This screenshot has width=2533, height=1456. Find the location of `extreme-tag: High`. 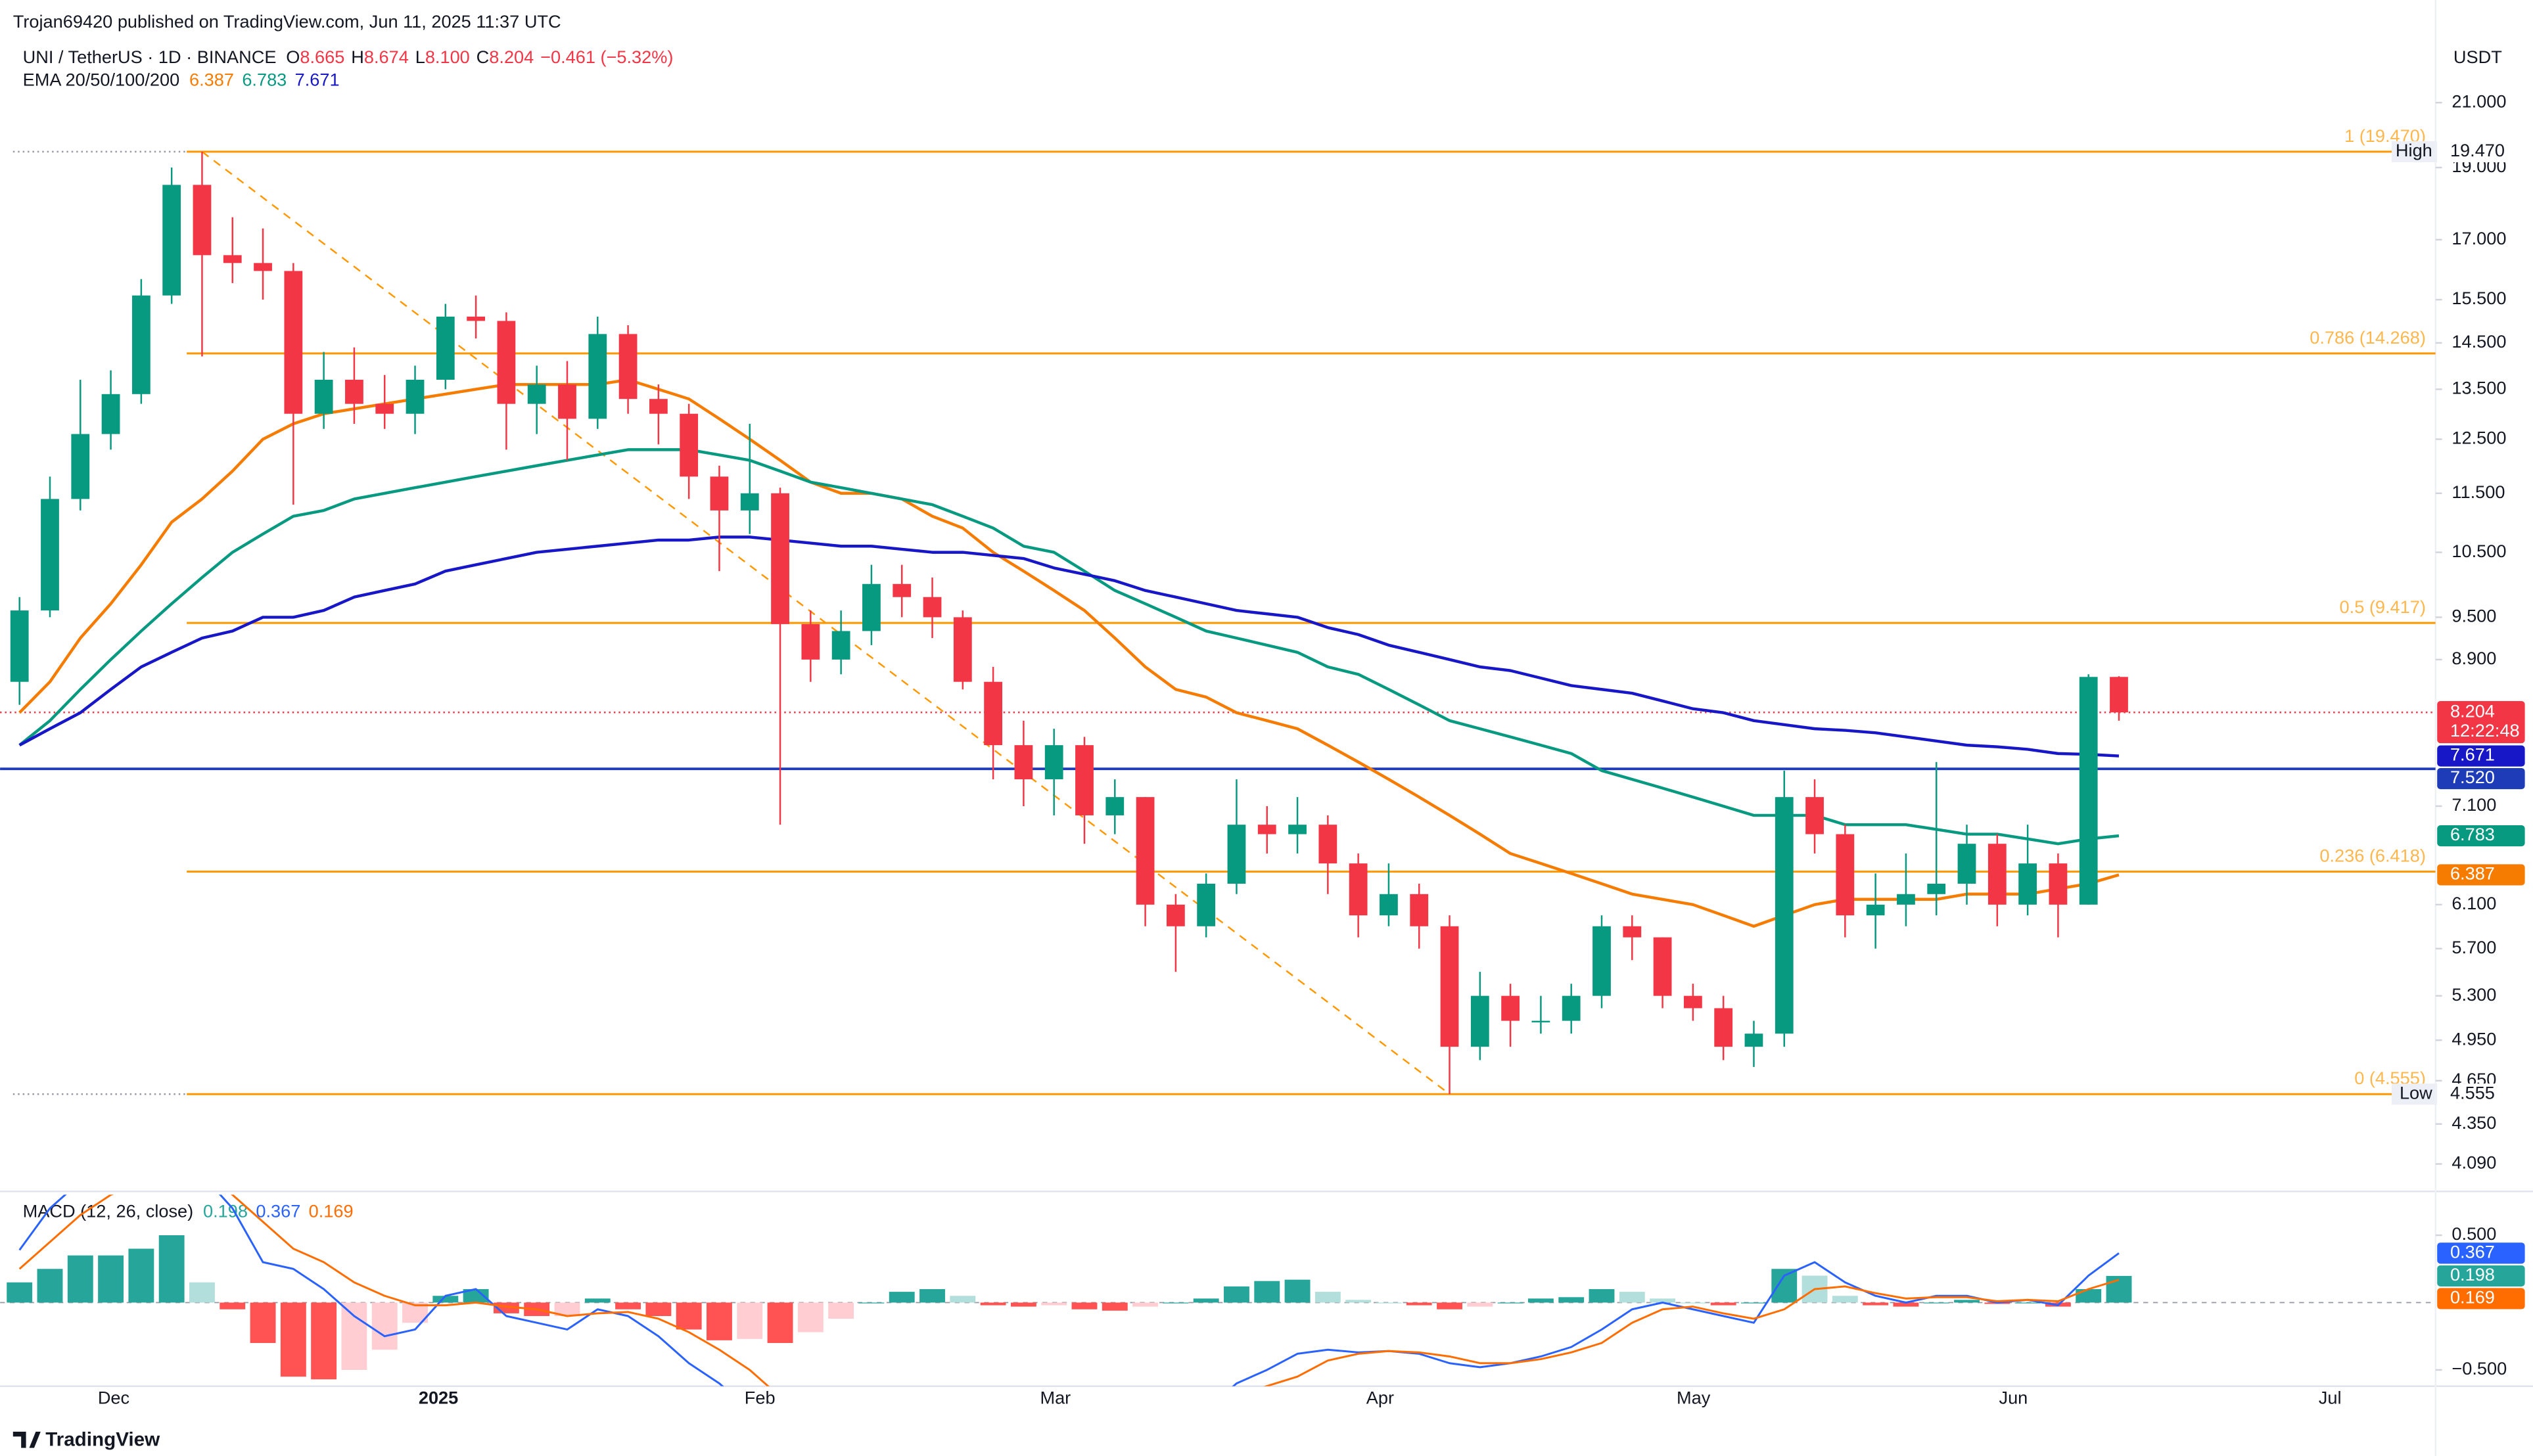

extreme-tag: High is located at coordinates (2414, 150).